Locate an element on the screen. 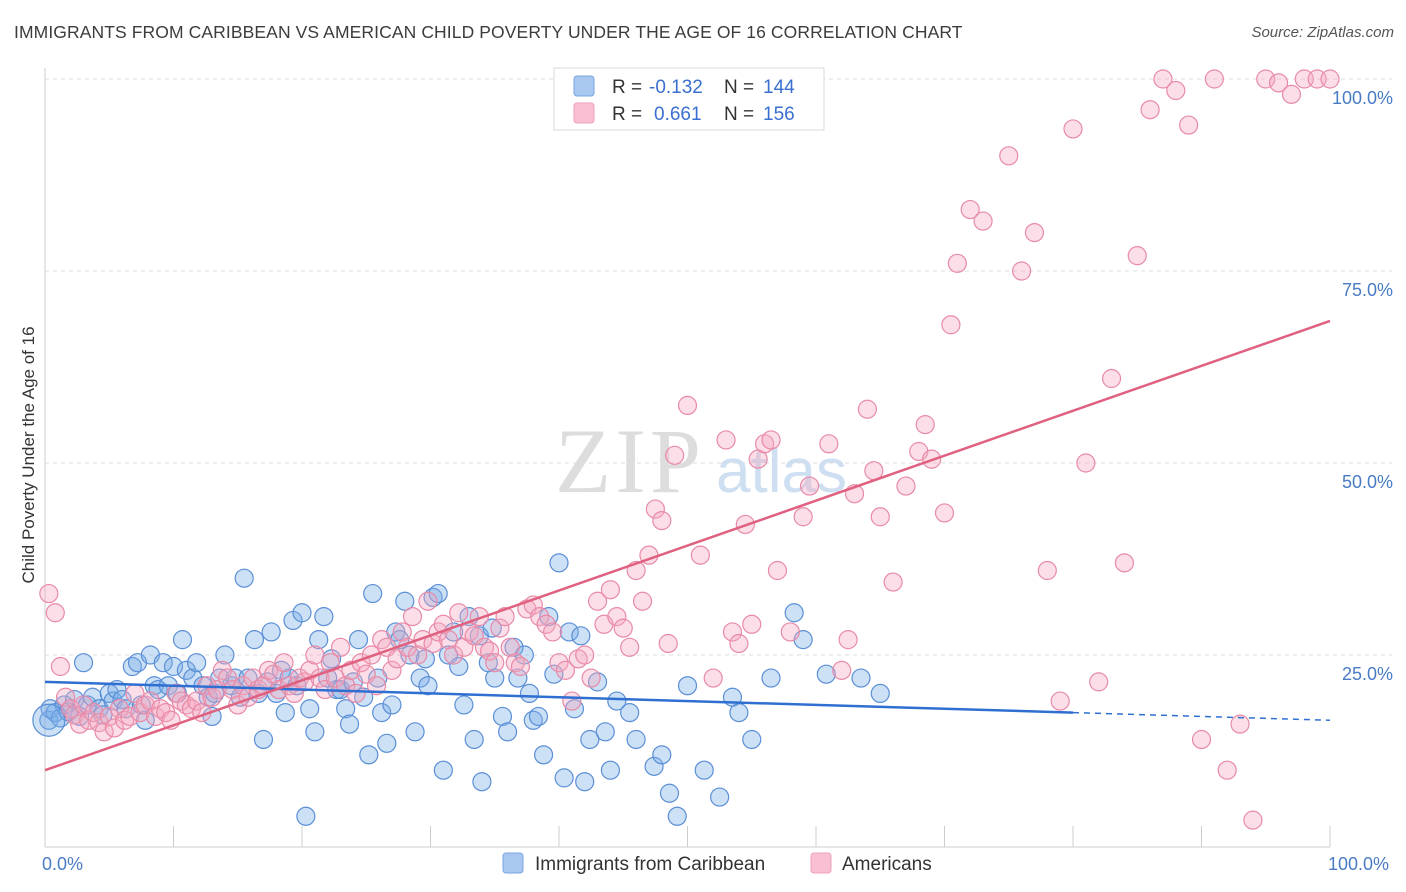 This screenshot has width=1406, height=892. bottom-legend-label-caribbean: Immigrants from Caribbean is located at coordinates (650, 864).